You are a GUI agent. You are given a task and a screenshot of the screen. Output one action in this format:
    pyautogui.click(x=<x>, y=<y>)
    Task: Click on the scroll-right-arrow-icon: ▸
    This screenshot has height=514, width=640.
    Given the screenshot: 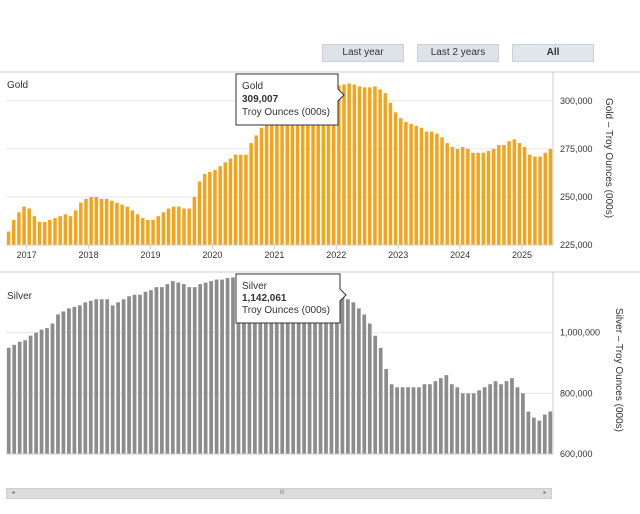 What is the action you would take?
    pyautogui.click(x=545, y=493)
    